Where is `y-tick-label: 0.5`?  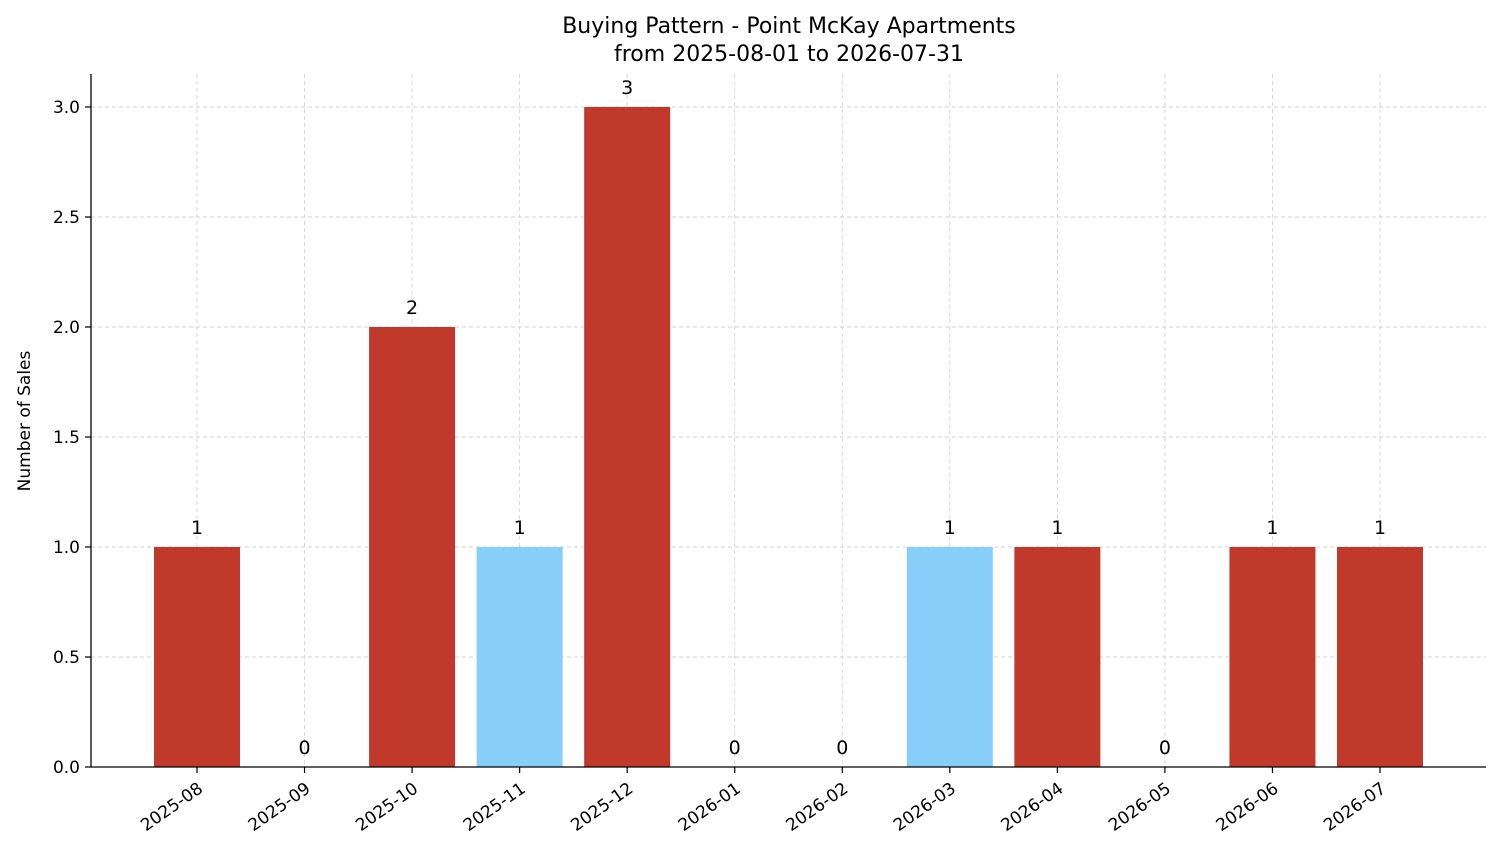 y-tick-label: 0.5 is located at coordinates (66, 658).